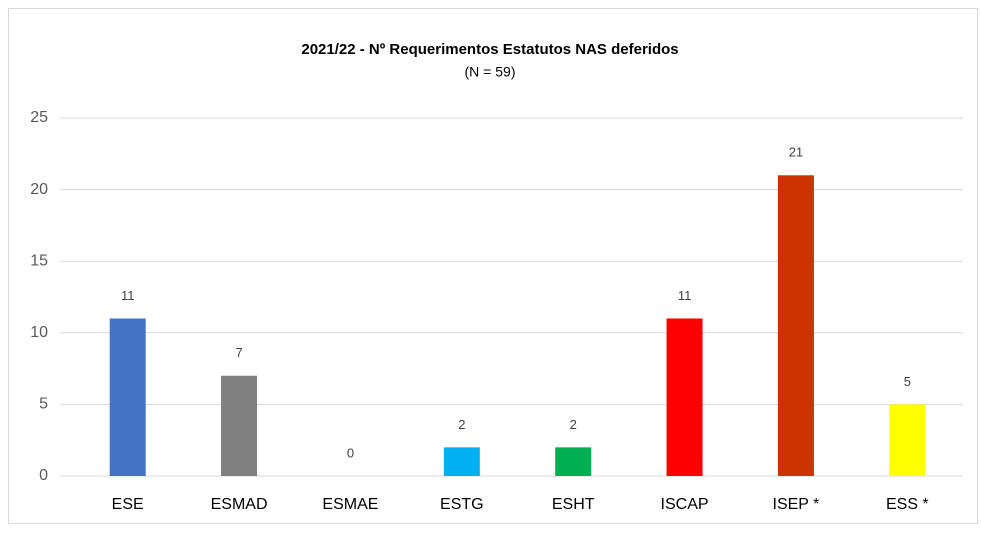  What do you see at coordinates (907, 381) in the screenshot?
I see `data-label: 5` at bounding box center [907, 381].